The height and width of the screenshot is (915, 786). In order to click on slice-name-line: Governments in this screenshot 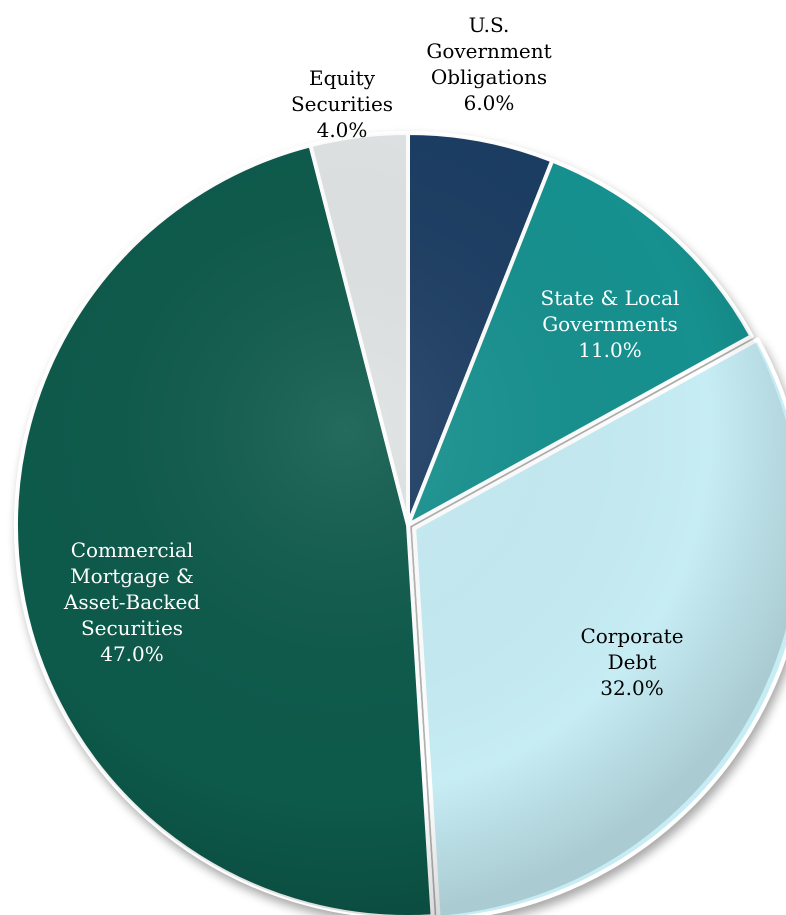, I will do `click(610, 324)`.